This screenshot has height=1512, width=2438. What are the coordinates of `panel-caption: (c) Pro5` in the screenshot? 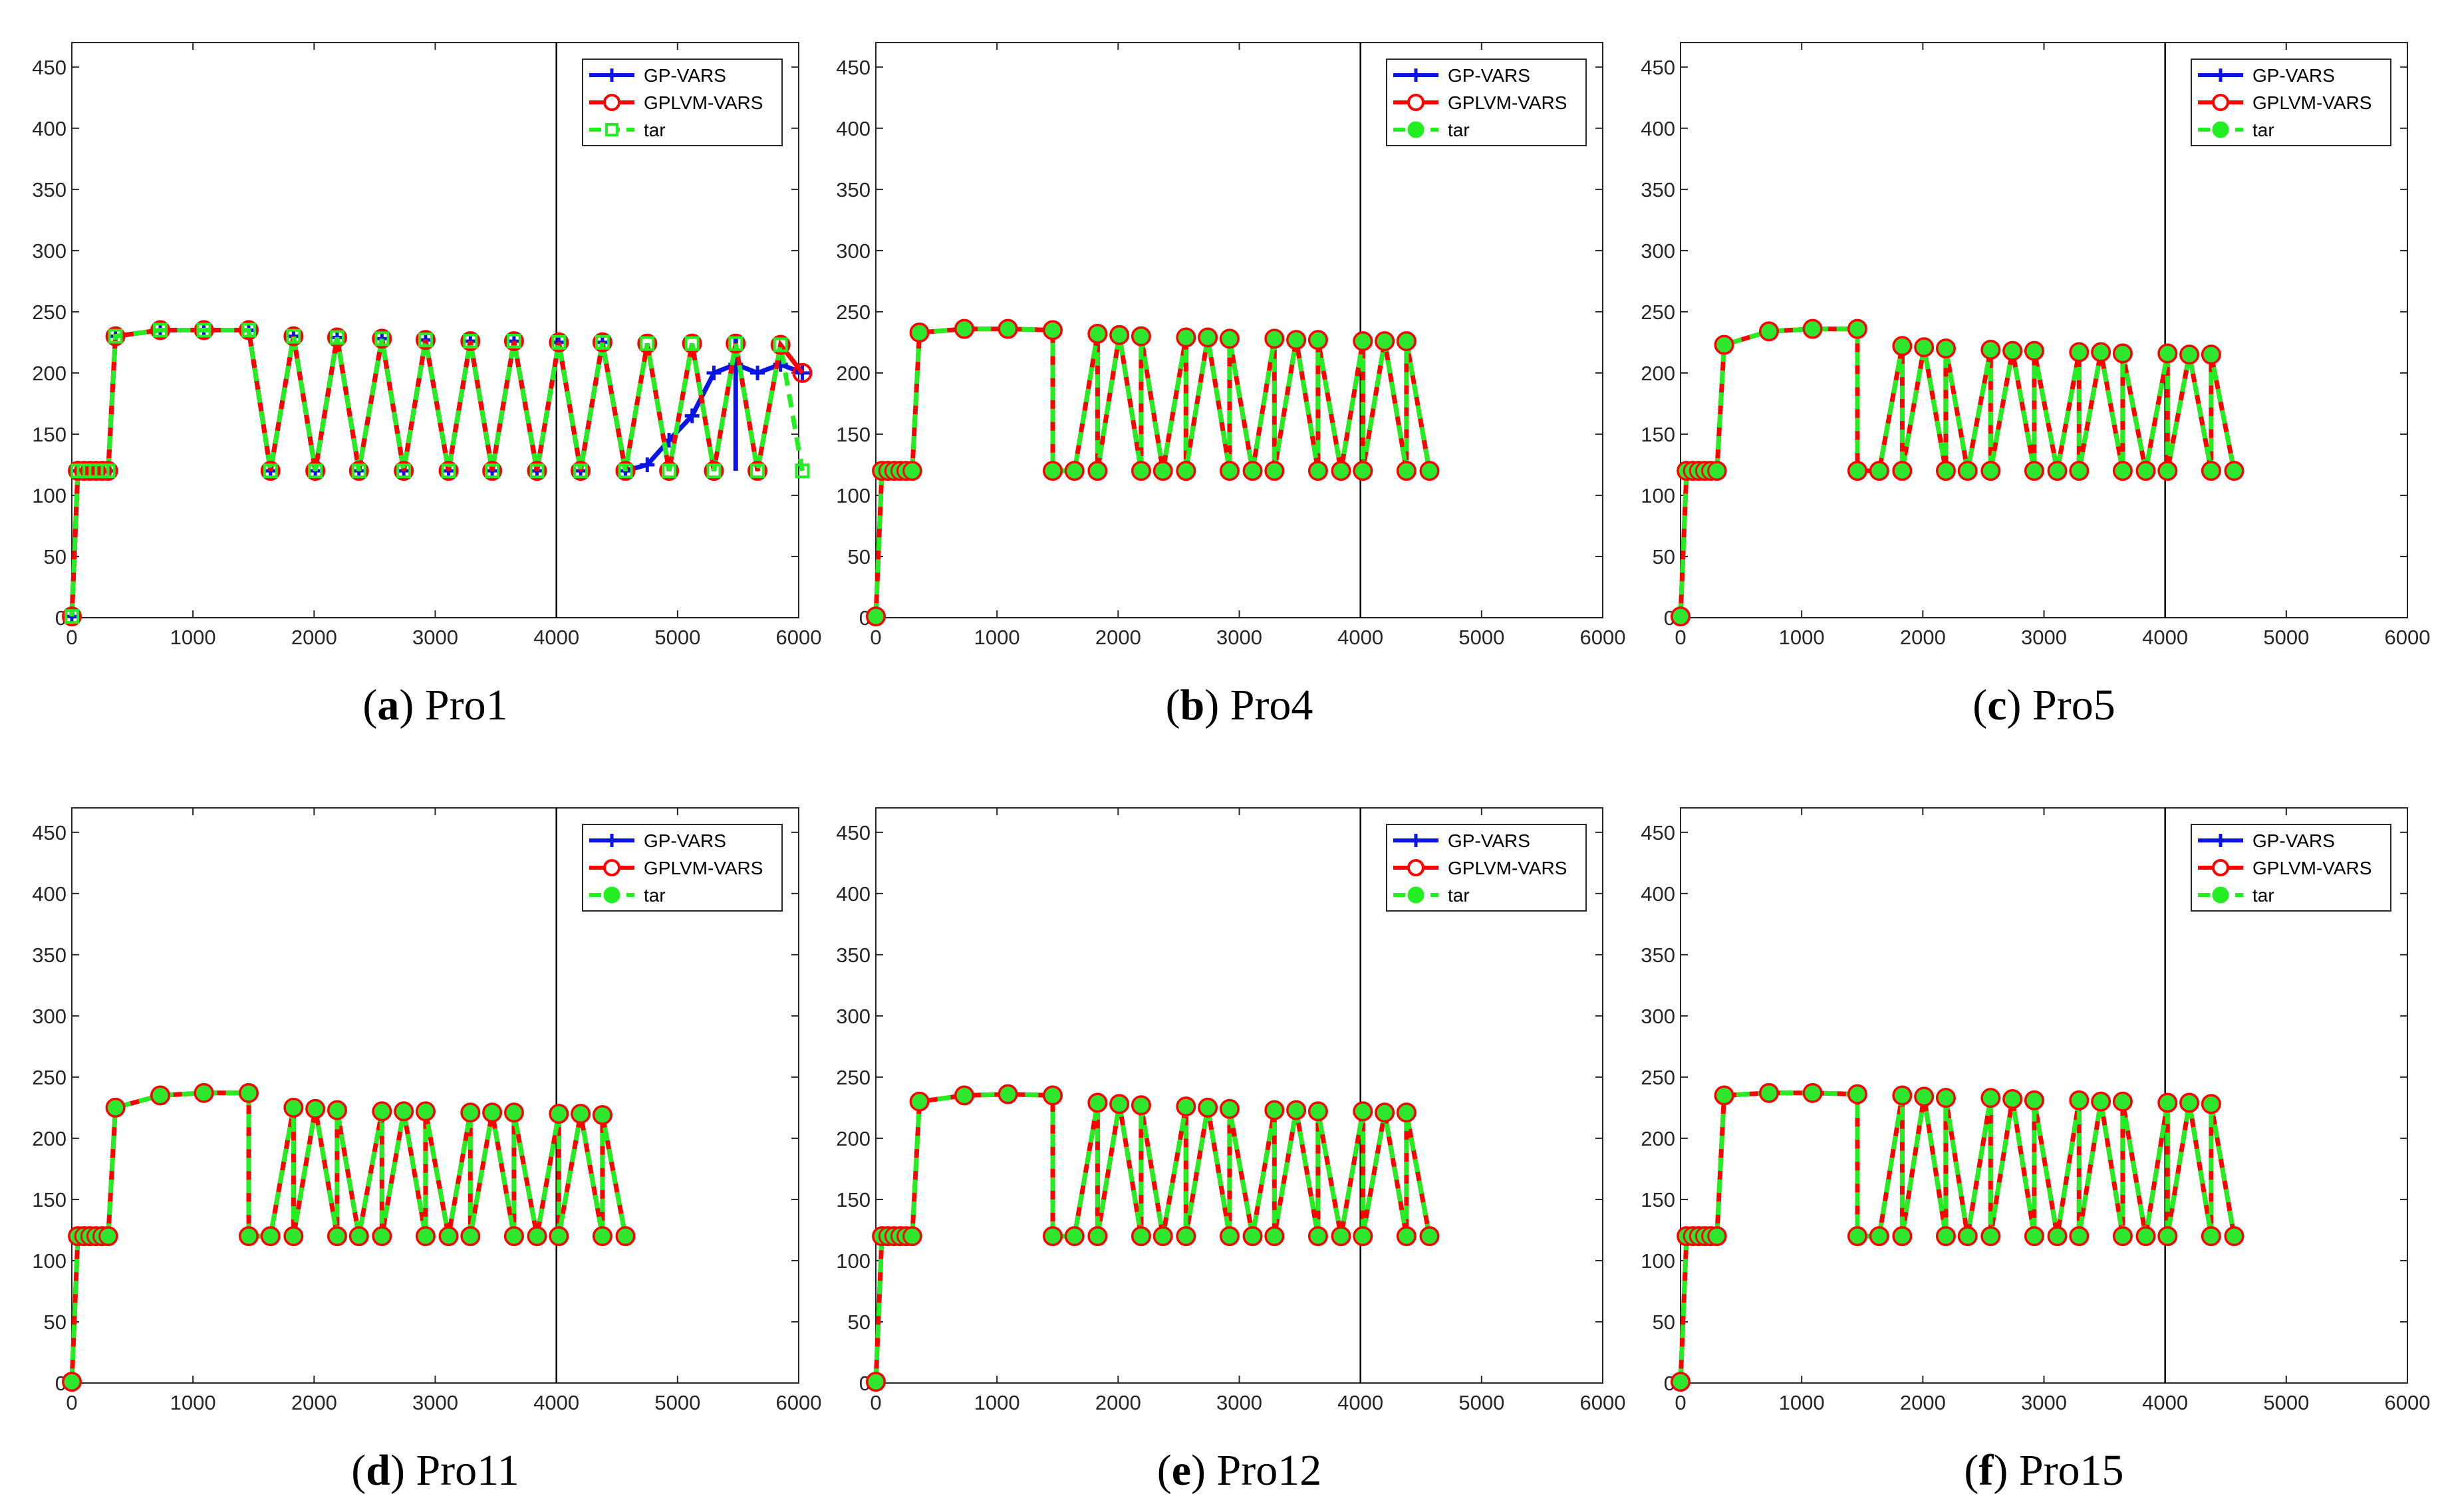 It's located at (2043, 705).